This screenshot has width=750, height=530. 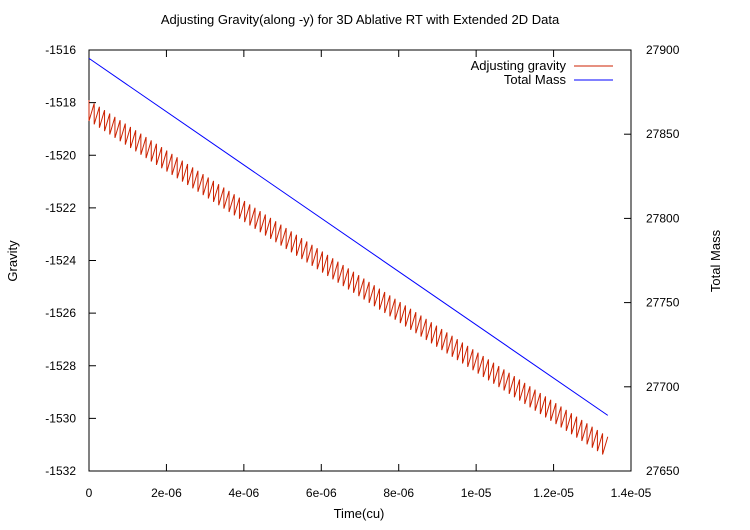 I want to click on x-tick-label: 6e-06, so click(x=321, y=493).